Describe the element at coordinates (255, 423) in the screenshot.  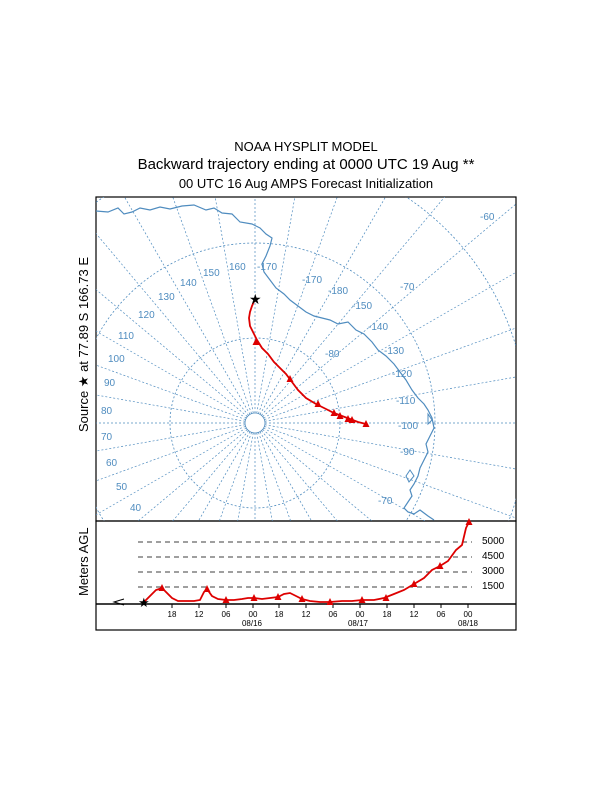
I see `pole-circle` at that location.